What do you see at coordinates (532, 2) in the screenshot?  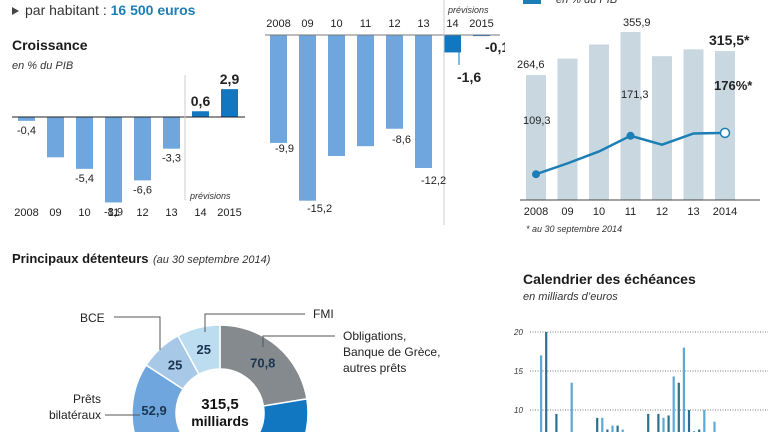 I see `legend-line-swatch` at bounding box center [532, 2].